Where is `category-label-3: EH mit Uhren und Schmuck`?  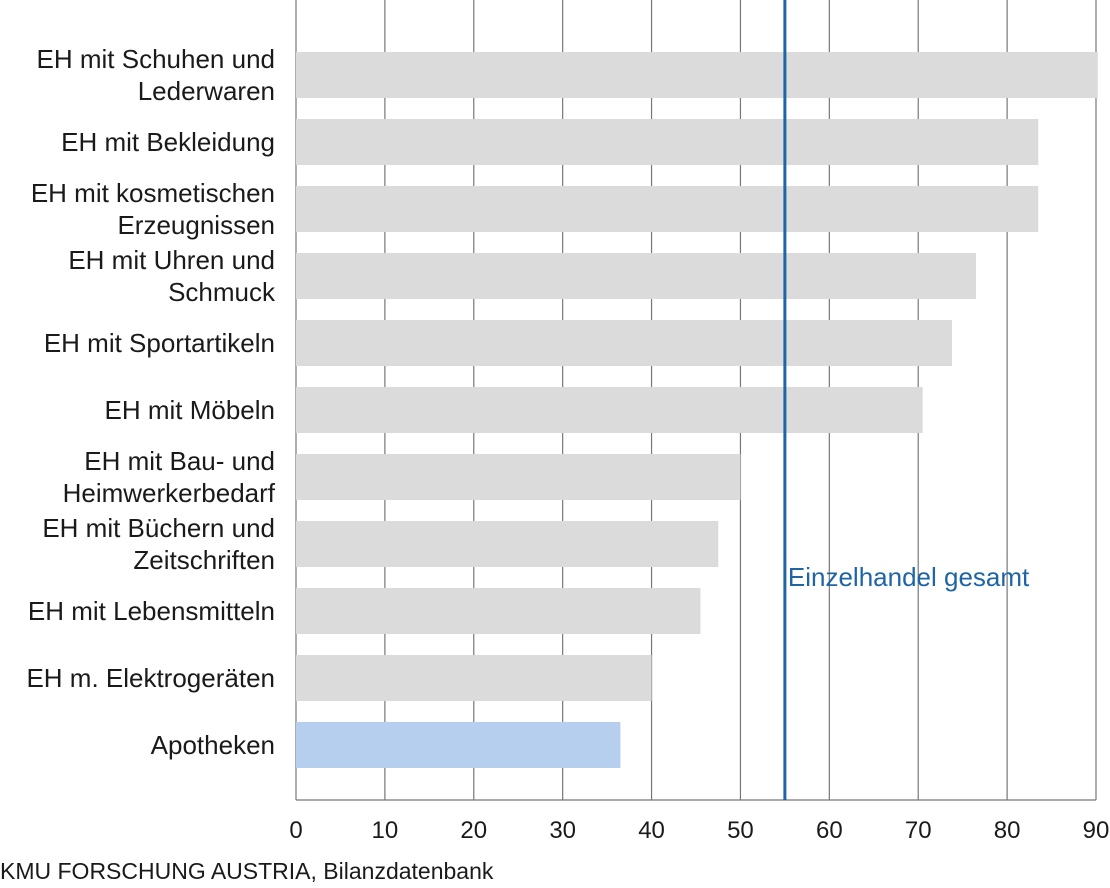
category-label-3: EH mit Uhren und Schmuck is located at coordinates (172, 276).